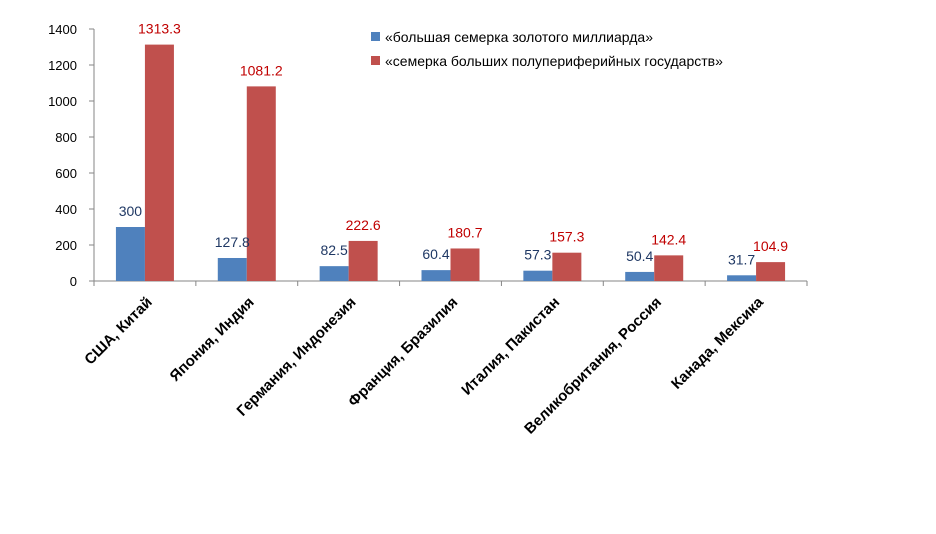  What do you see at coordinates (464, 232) in the screenshot?
I see `data-label: 180.7` at bounding box center [464, 232].